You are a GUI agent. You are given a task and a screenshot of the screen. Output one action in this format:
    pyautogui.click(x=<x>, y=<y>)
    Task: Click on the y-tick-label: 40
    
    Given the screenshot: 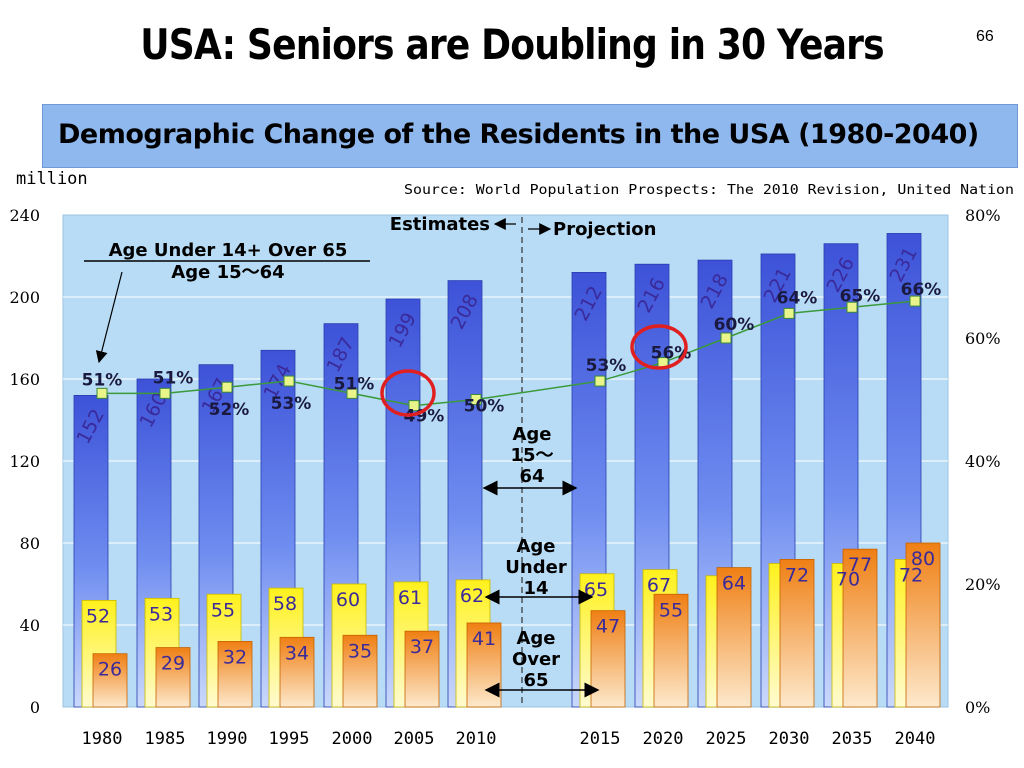 What is the action you would take?
    pyautogui.click(x=30, y=625)
    